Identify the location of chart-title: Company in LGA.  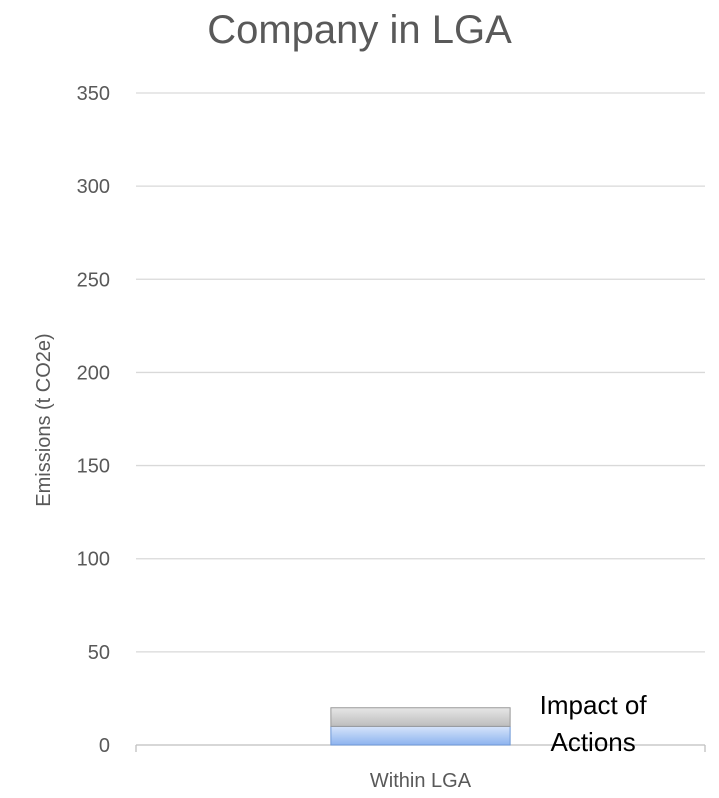
(359, 30).